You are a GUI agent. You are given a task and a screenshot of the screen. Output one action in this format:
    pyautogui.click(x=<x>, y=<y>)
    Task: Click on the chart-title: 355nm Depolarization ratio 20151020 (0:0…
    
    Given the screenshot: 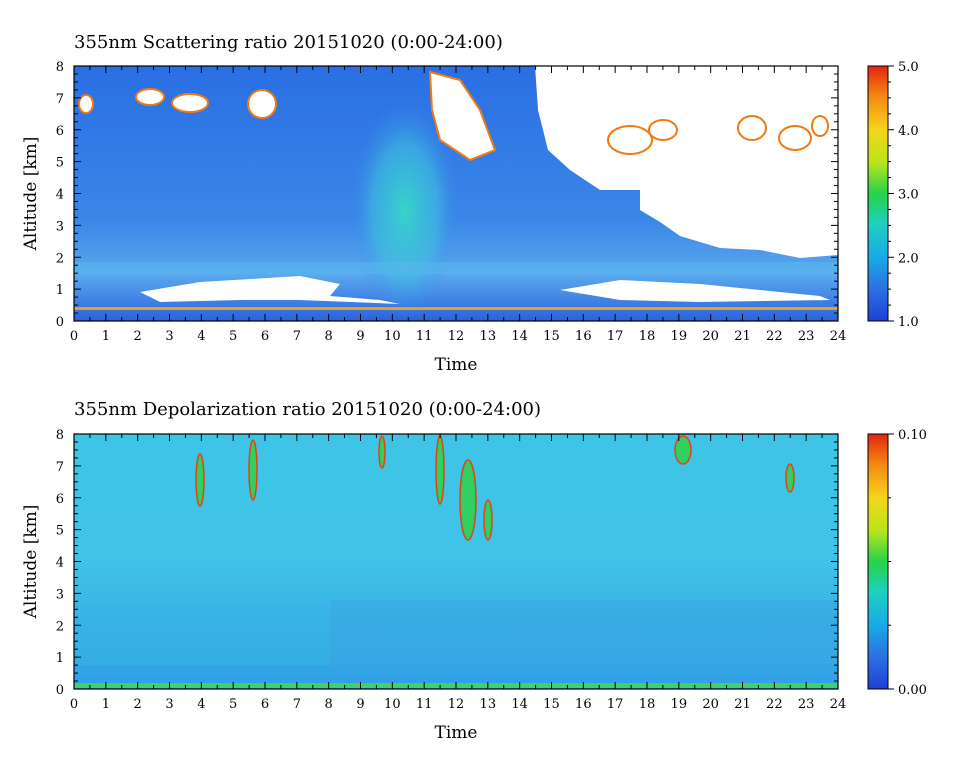 What is the action you would take?
    pyautogui.click(x=307, y=409)
    